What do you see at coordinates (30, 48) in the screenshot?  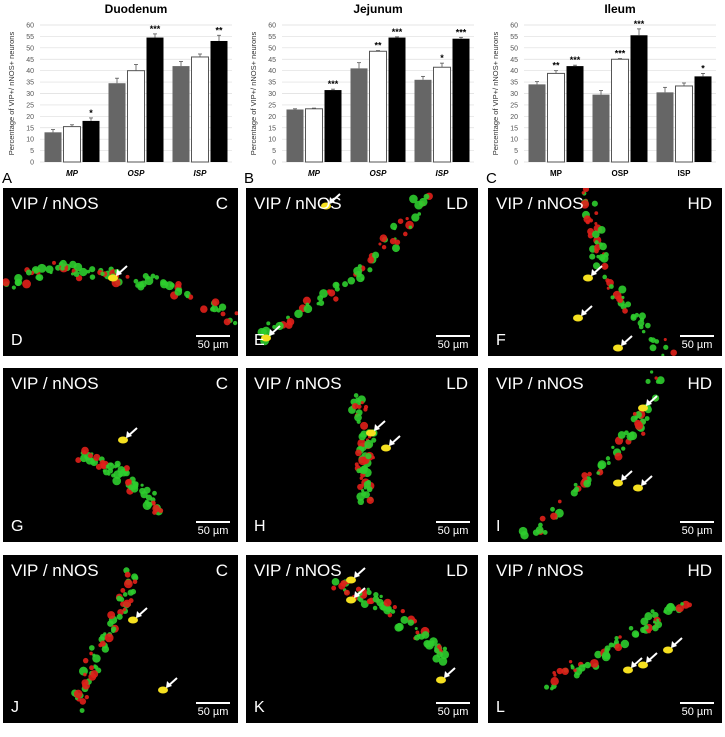 I see `y-tick-label: 50` at bounding box center [30, 48].